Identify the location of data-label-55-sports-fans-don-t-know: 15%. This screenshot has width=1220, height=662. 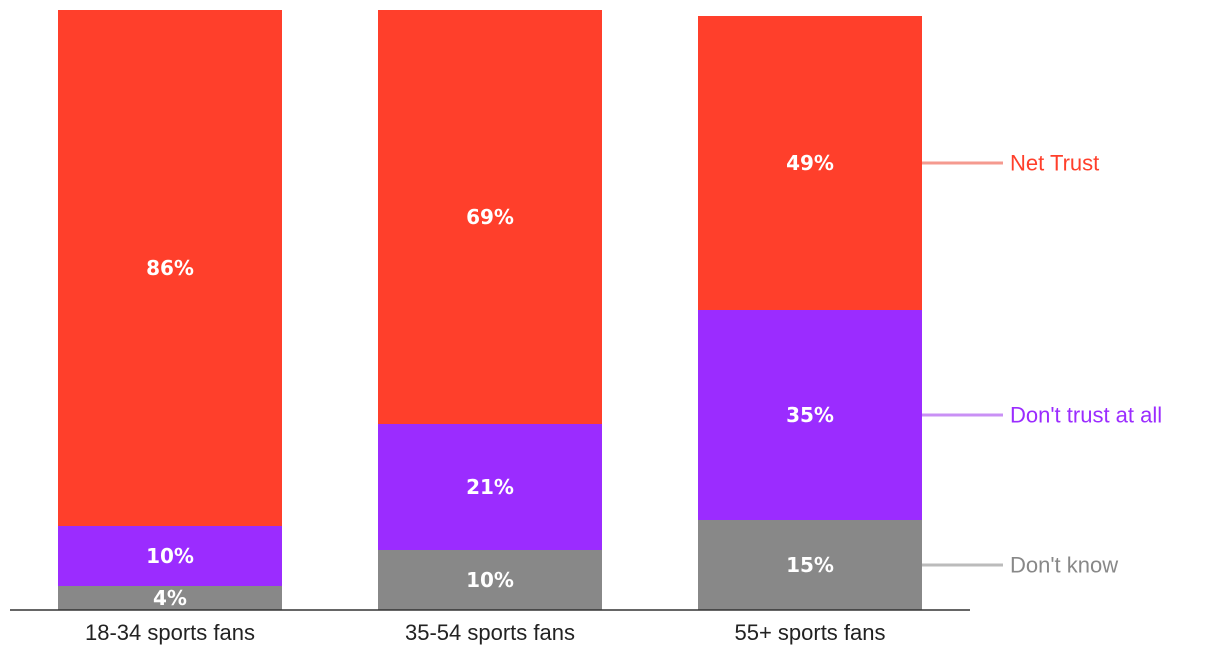
(810, 565).